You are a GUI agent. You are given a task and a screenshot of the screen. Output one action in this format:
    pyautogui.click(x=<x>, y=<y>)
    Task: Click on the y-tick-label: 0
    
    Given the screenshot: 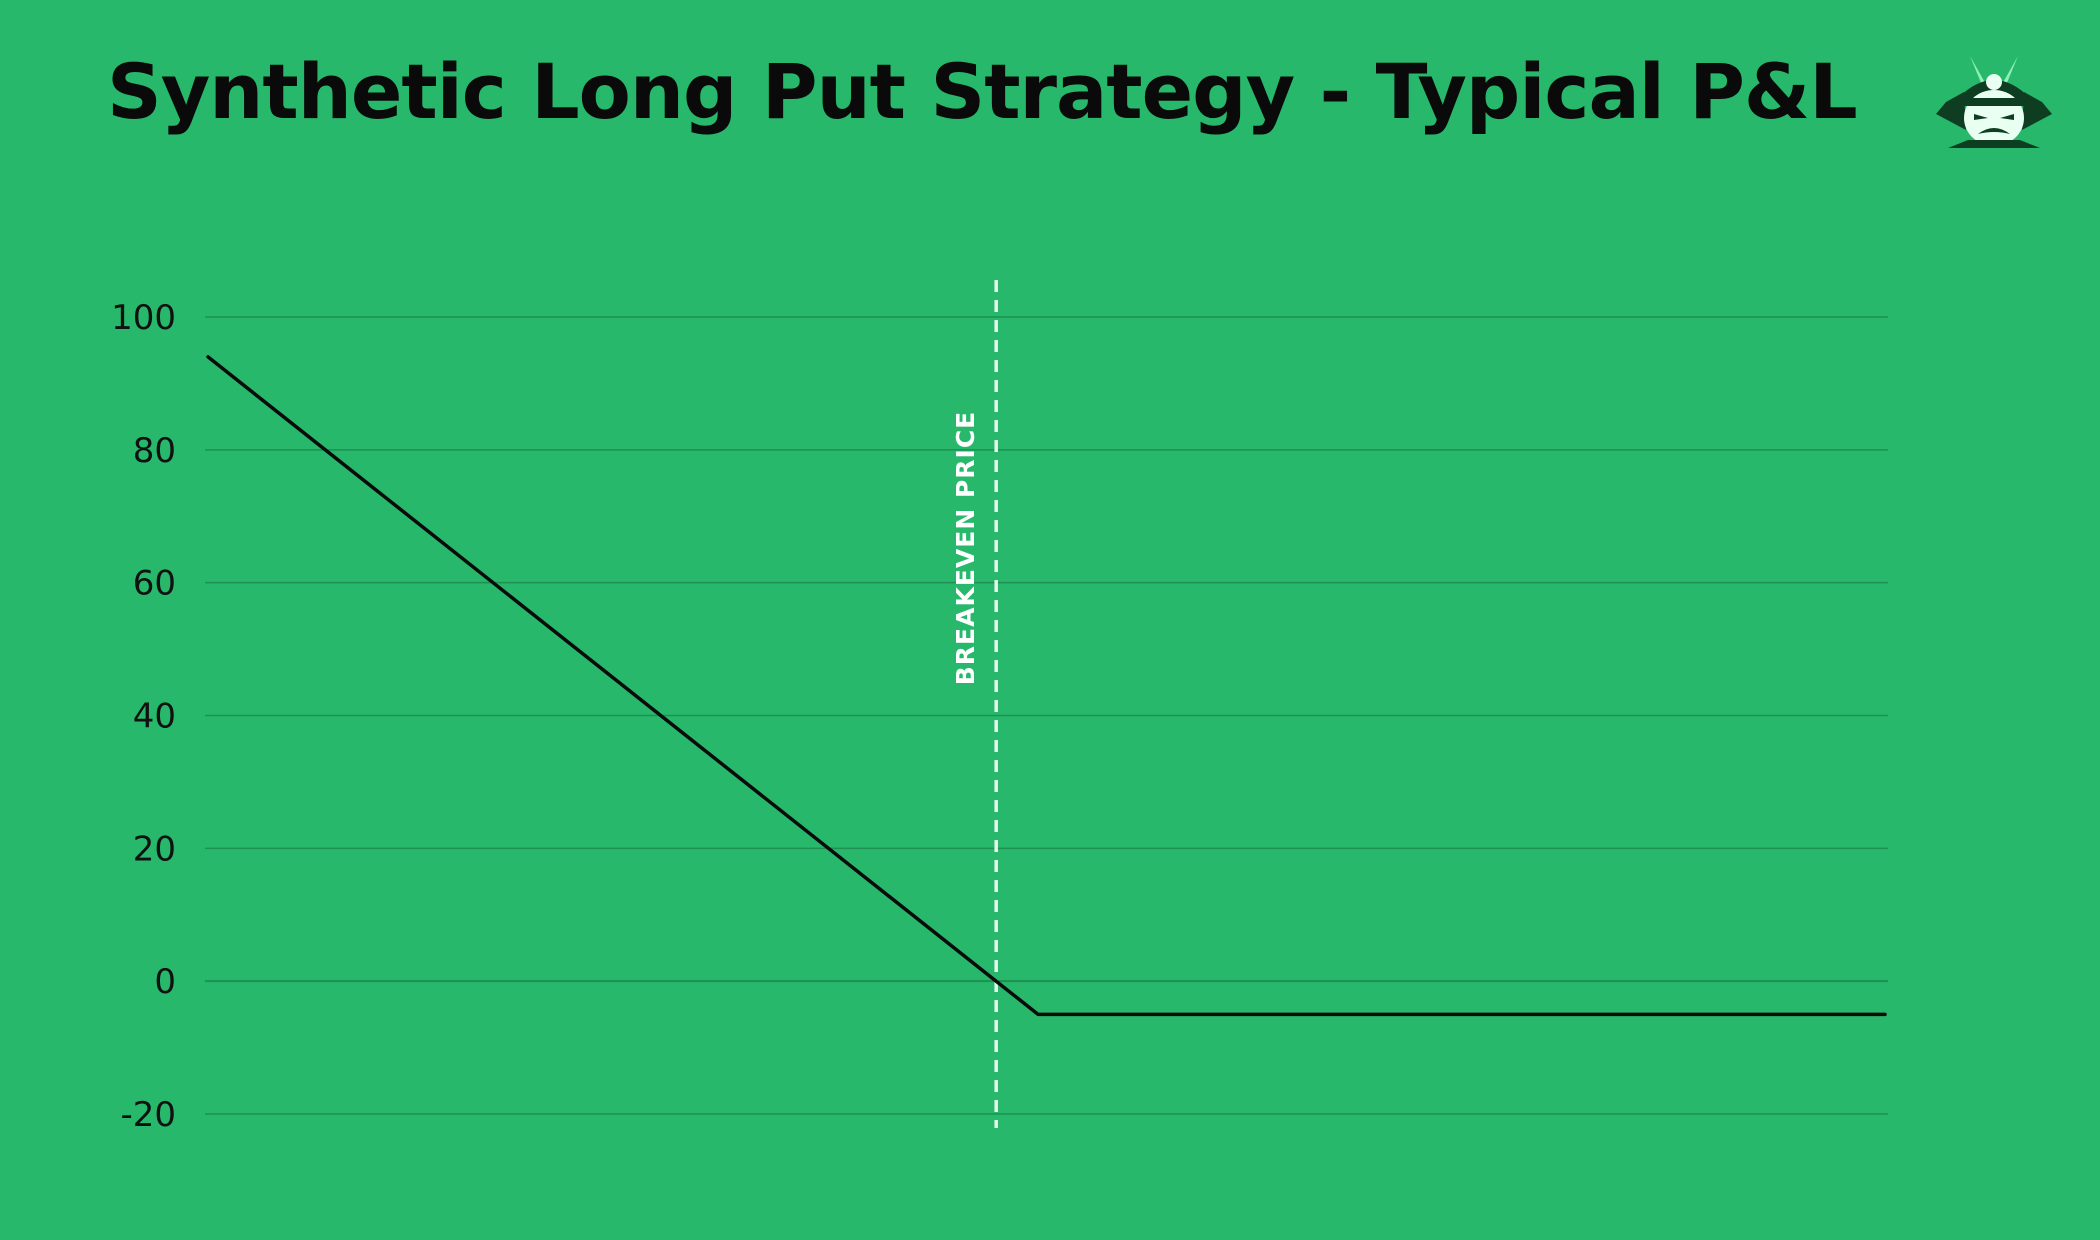 What is the action you would take?
    pyautogui.click(x=165, y=982)
    